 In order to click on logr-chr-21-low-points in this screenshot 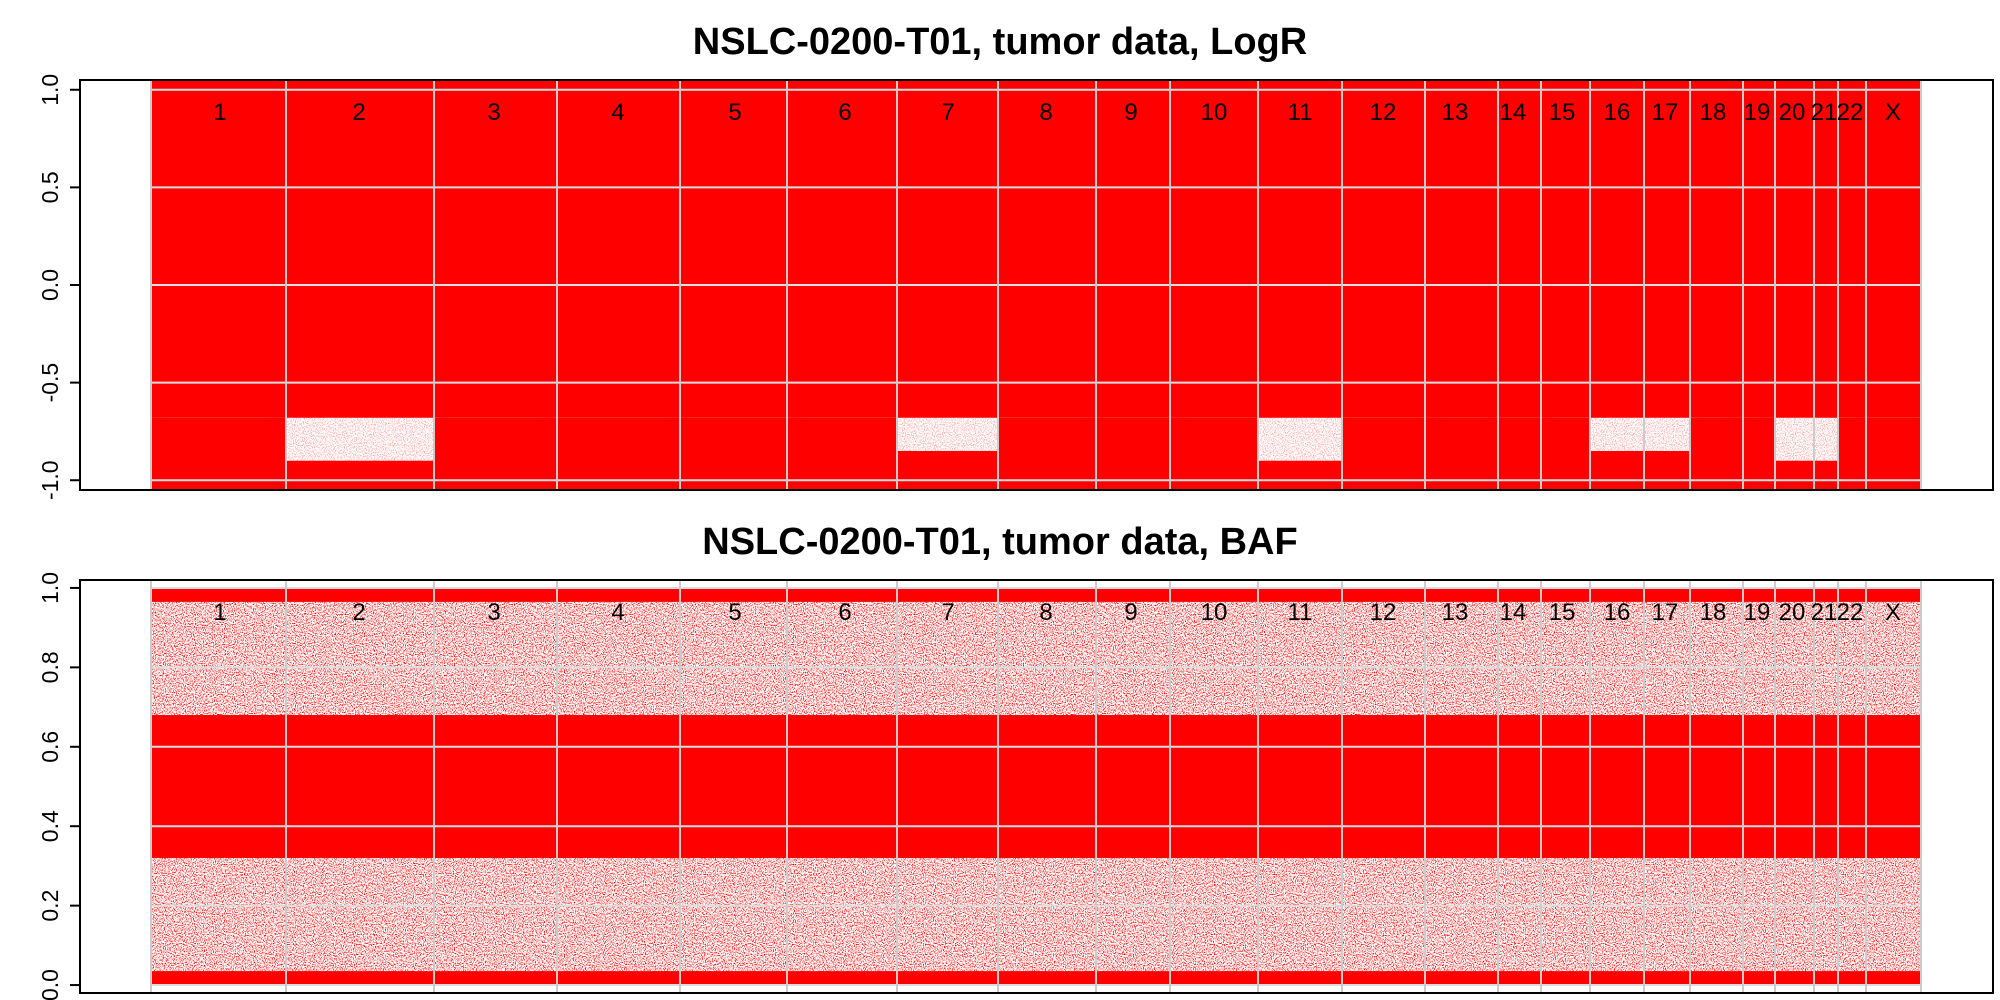, I will do `click(1826, 475)`.